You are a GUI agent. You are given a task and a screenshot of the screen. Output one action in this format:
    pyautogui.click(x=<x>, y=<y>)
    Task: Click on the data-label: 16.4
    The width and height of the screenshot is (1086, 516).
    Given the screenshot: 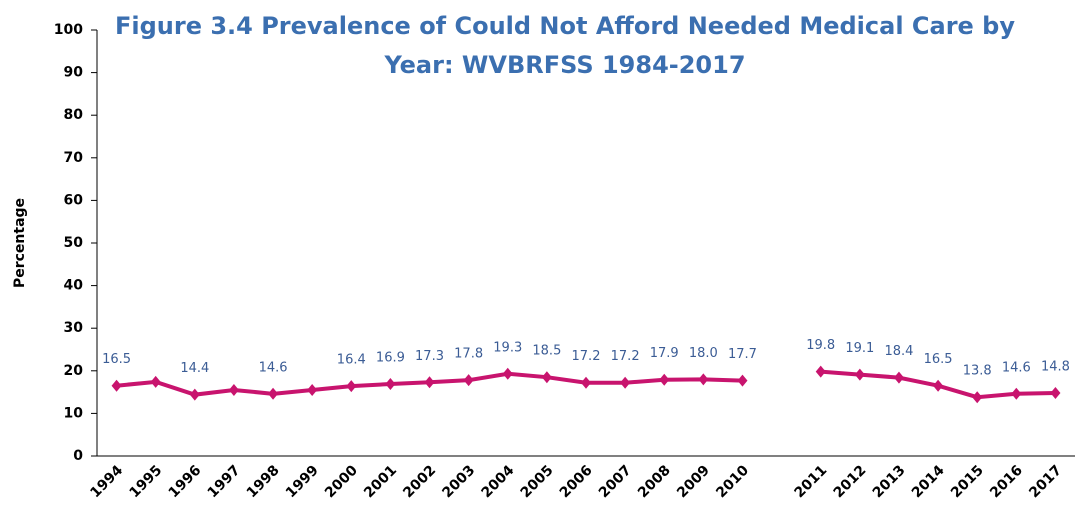 What is the action you would take?
    pyautogui.click(x=351, y=360)
    